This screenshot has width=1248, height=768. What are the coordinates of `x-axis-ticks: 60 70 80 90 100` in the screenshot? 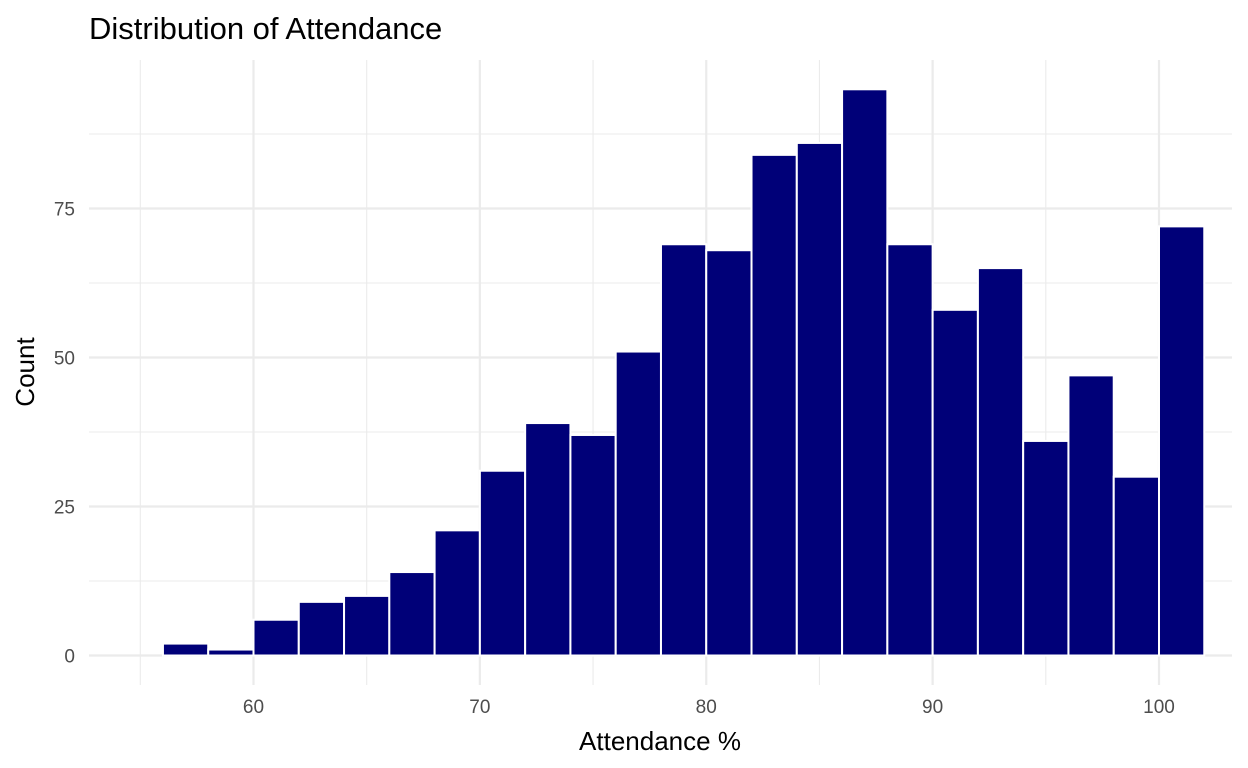 It's located at (709, 707).